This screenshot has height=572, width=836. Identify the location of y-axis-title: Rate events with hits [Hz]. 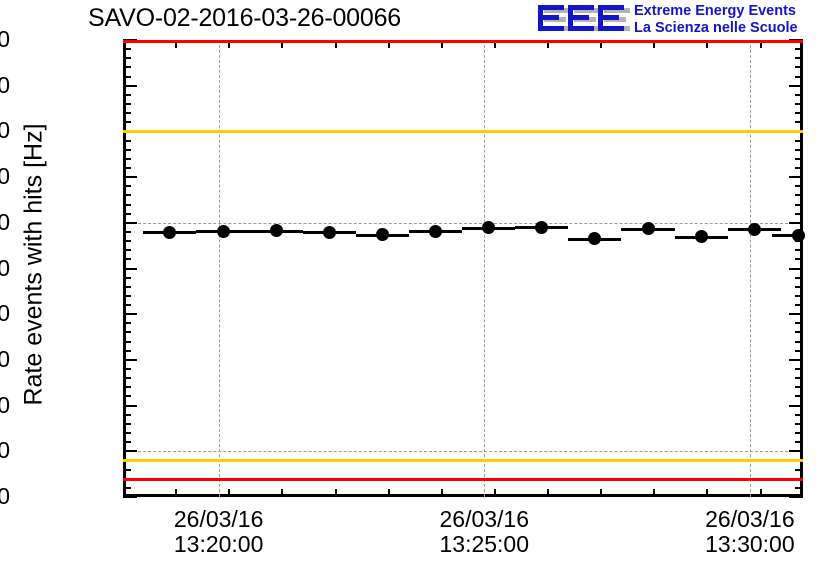
(33, 264).